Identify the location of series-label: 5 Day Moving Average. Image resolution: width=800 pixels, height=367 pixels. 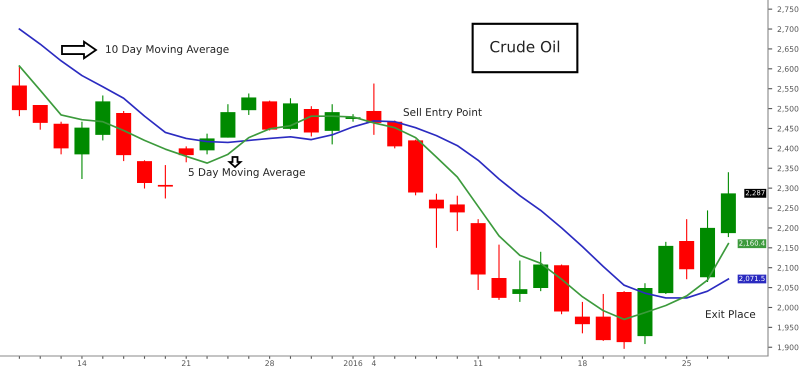
(246, 173).